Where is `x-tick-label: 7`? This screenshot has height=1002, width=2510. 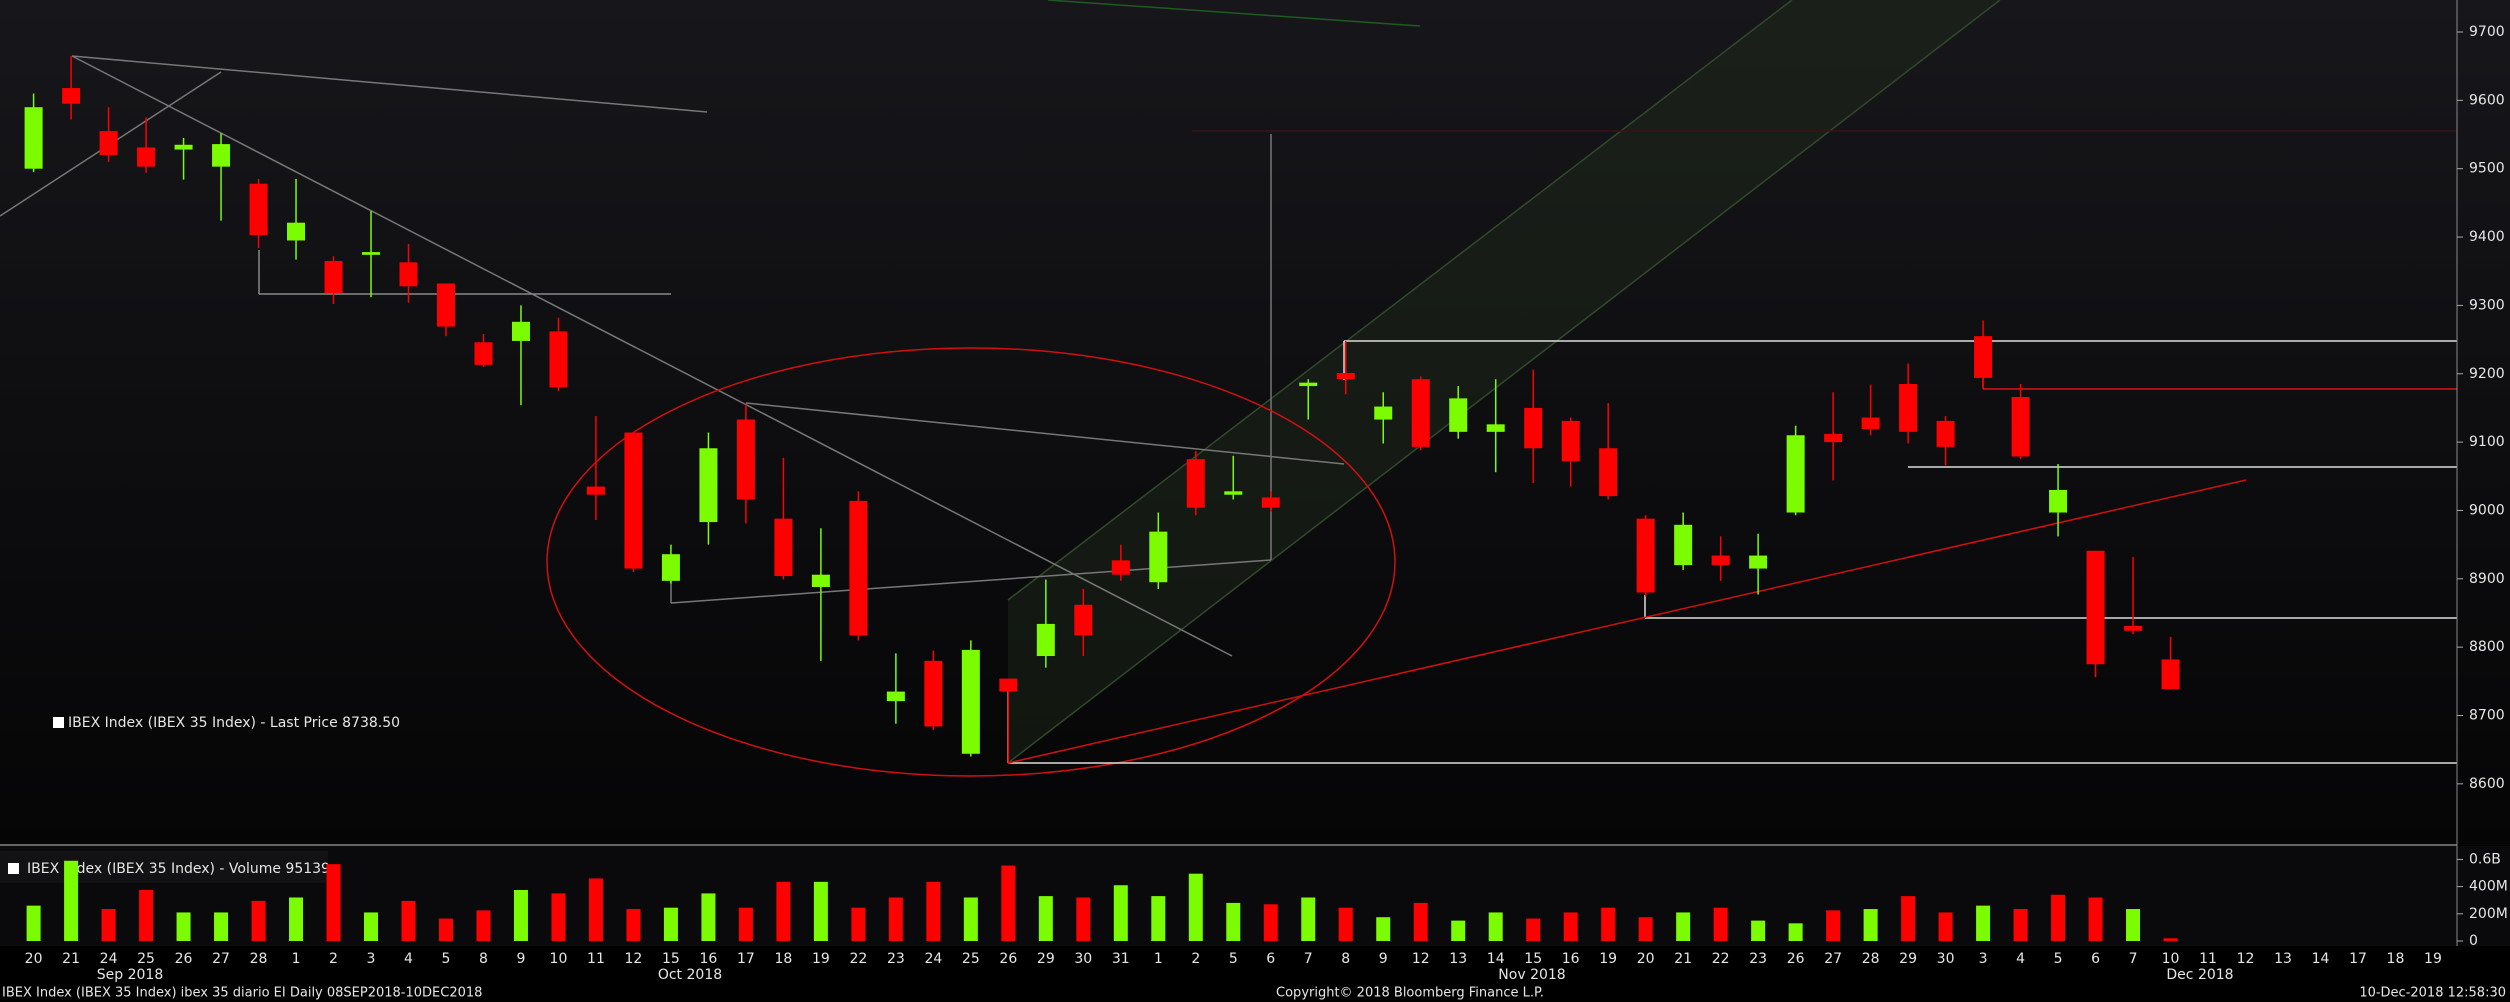 x-tick-label: 7 is located at coordinates (1308, 959).